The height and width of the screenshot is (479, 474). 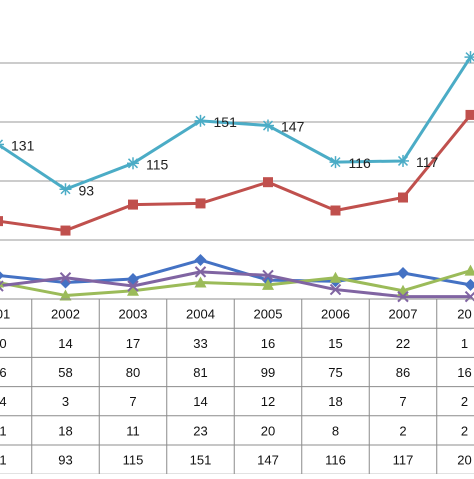 What do you see at coordinates (403, 314) in the screenshot?
I see `table-header-cell: 2007` at bounding box center [403, 314].